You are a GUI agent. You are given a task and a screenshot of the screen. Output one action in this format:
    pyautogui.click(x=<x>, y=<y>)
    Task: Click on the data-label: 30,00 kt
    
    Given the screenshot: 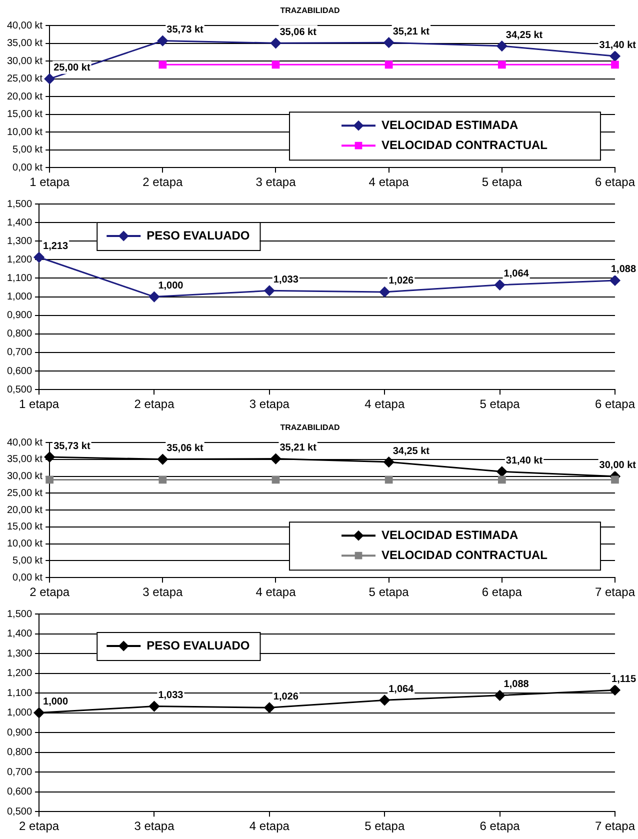 What is the action you would take?
    pyautogui.click(x=618, y=466)
    